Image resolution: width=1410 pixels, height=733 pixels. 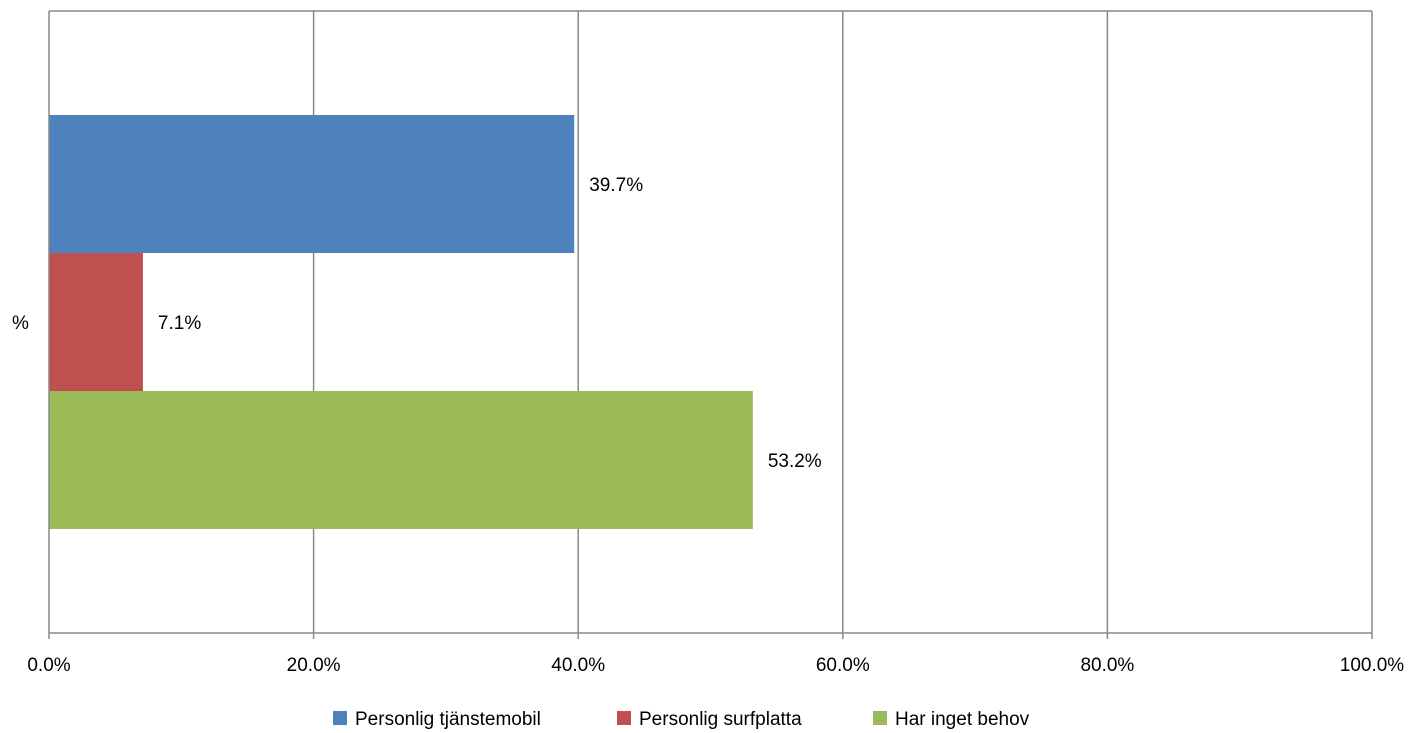 What do you see at coordinates (715, 665) in the screenshot?
I see `x-tick-labels: 0.0% 20.0% 40.0% 60.0% 80.0% 100.0%` at bounding box center [715, 665].